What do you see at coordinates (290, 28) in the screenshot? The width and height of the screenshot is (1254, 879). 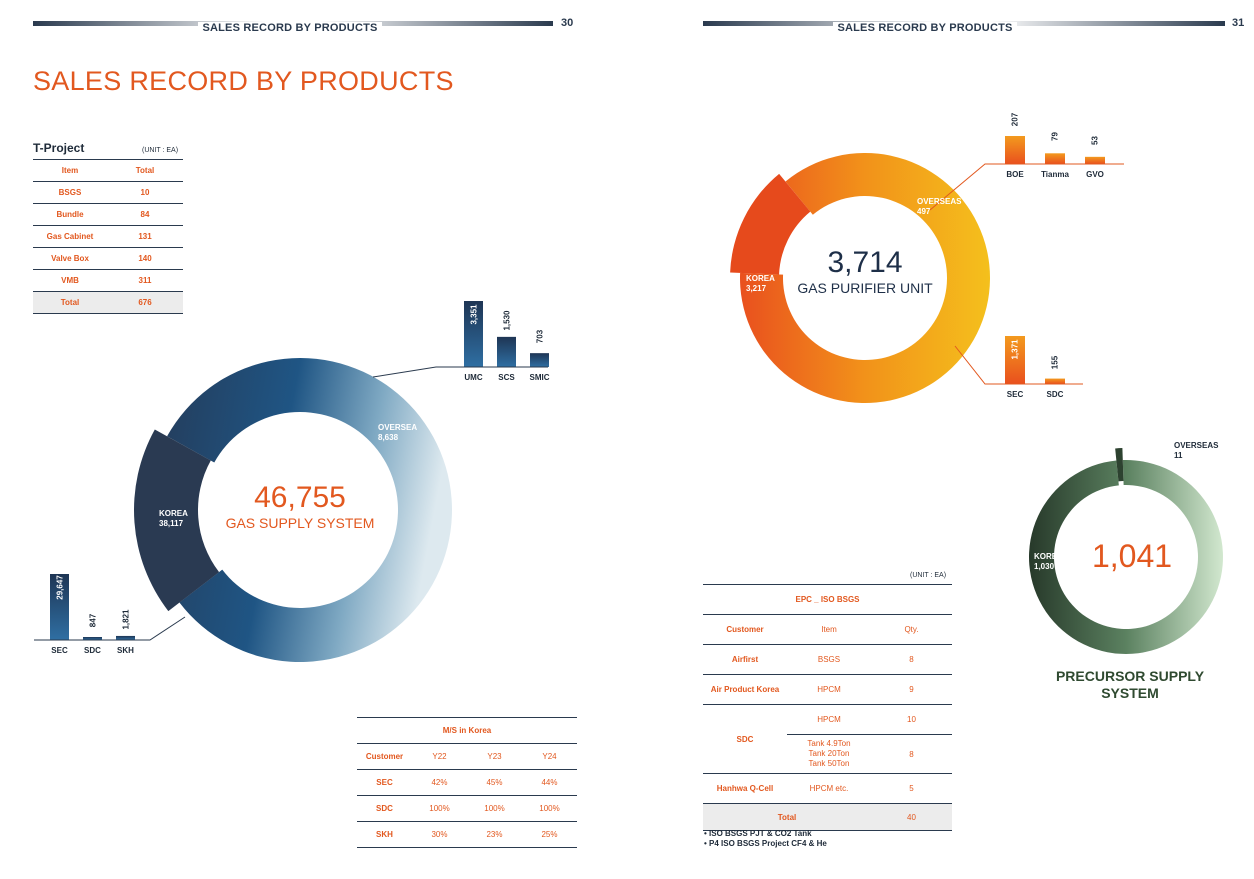 I see `header-title-left: SALES RECORD BY PRODUCTS` at bounding box center [290, 28].